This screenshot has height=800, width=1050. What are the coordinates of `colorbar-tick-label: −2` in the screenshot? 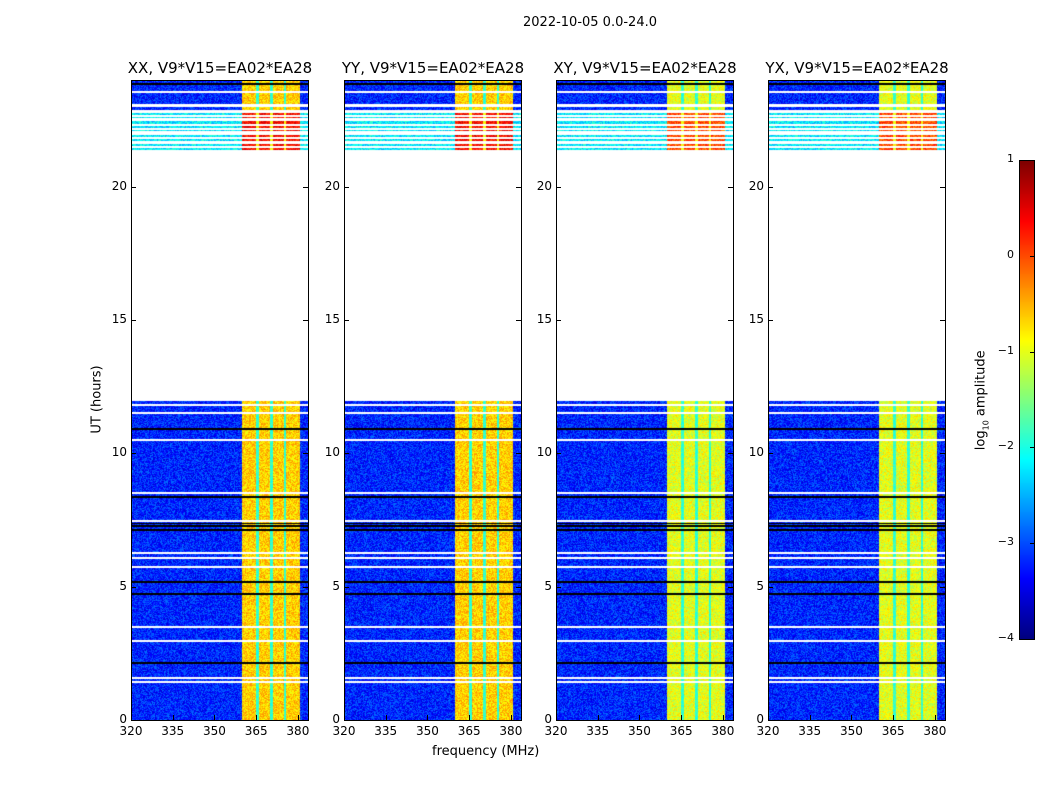 It's located at (1005, 446).